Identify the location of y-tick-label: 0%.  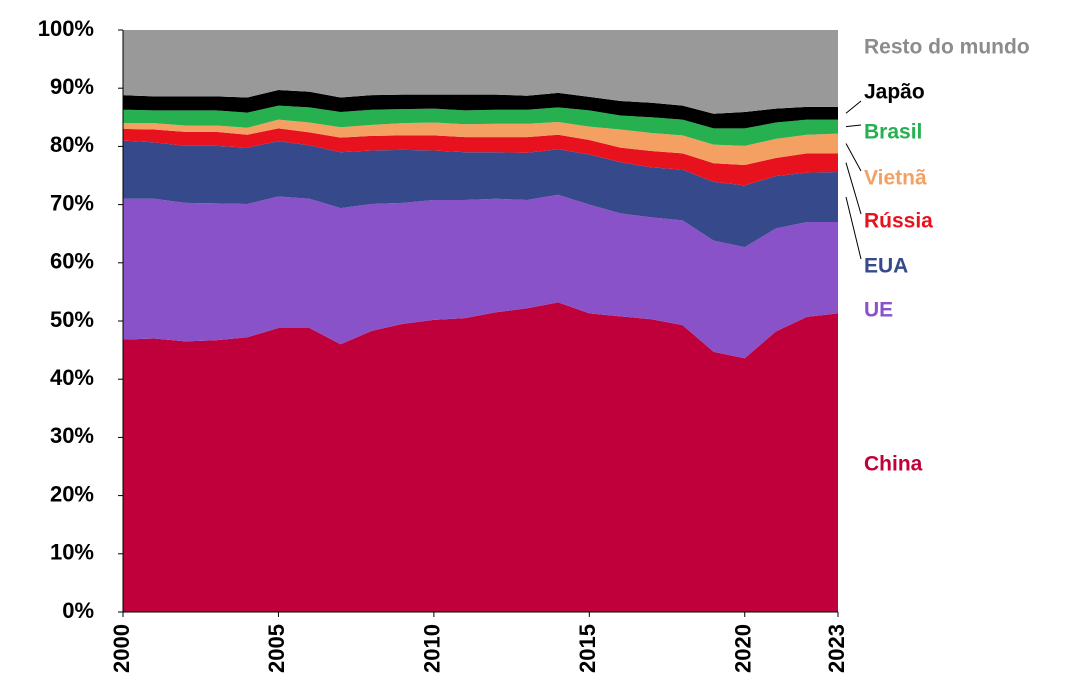
(78, 610).